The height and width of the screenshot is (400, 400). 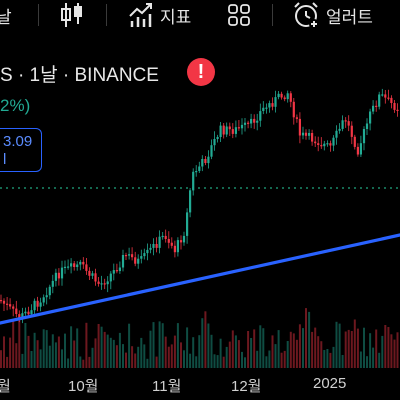 What do you see at coordinates (72, 15) in the screenshot?
I see `chart-type-button` at bounding box center [72, 15].